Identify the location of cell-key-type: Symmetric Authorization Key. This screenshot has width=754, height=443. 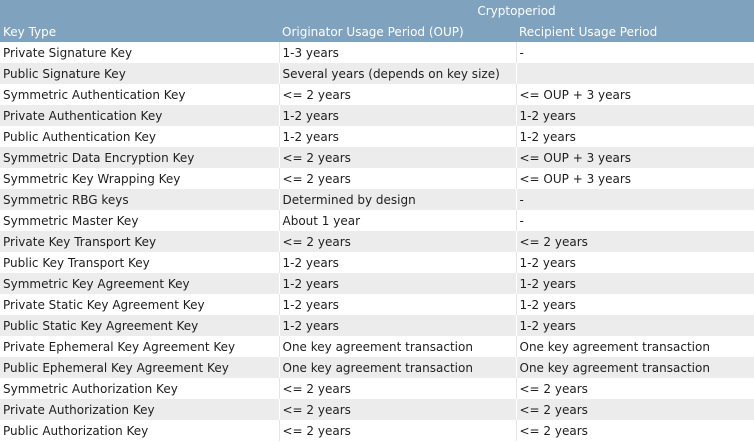
(139, 388).